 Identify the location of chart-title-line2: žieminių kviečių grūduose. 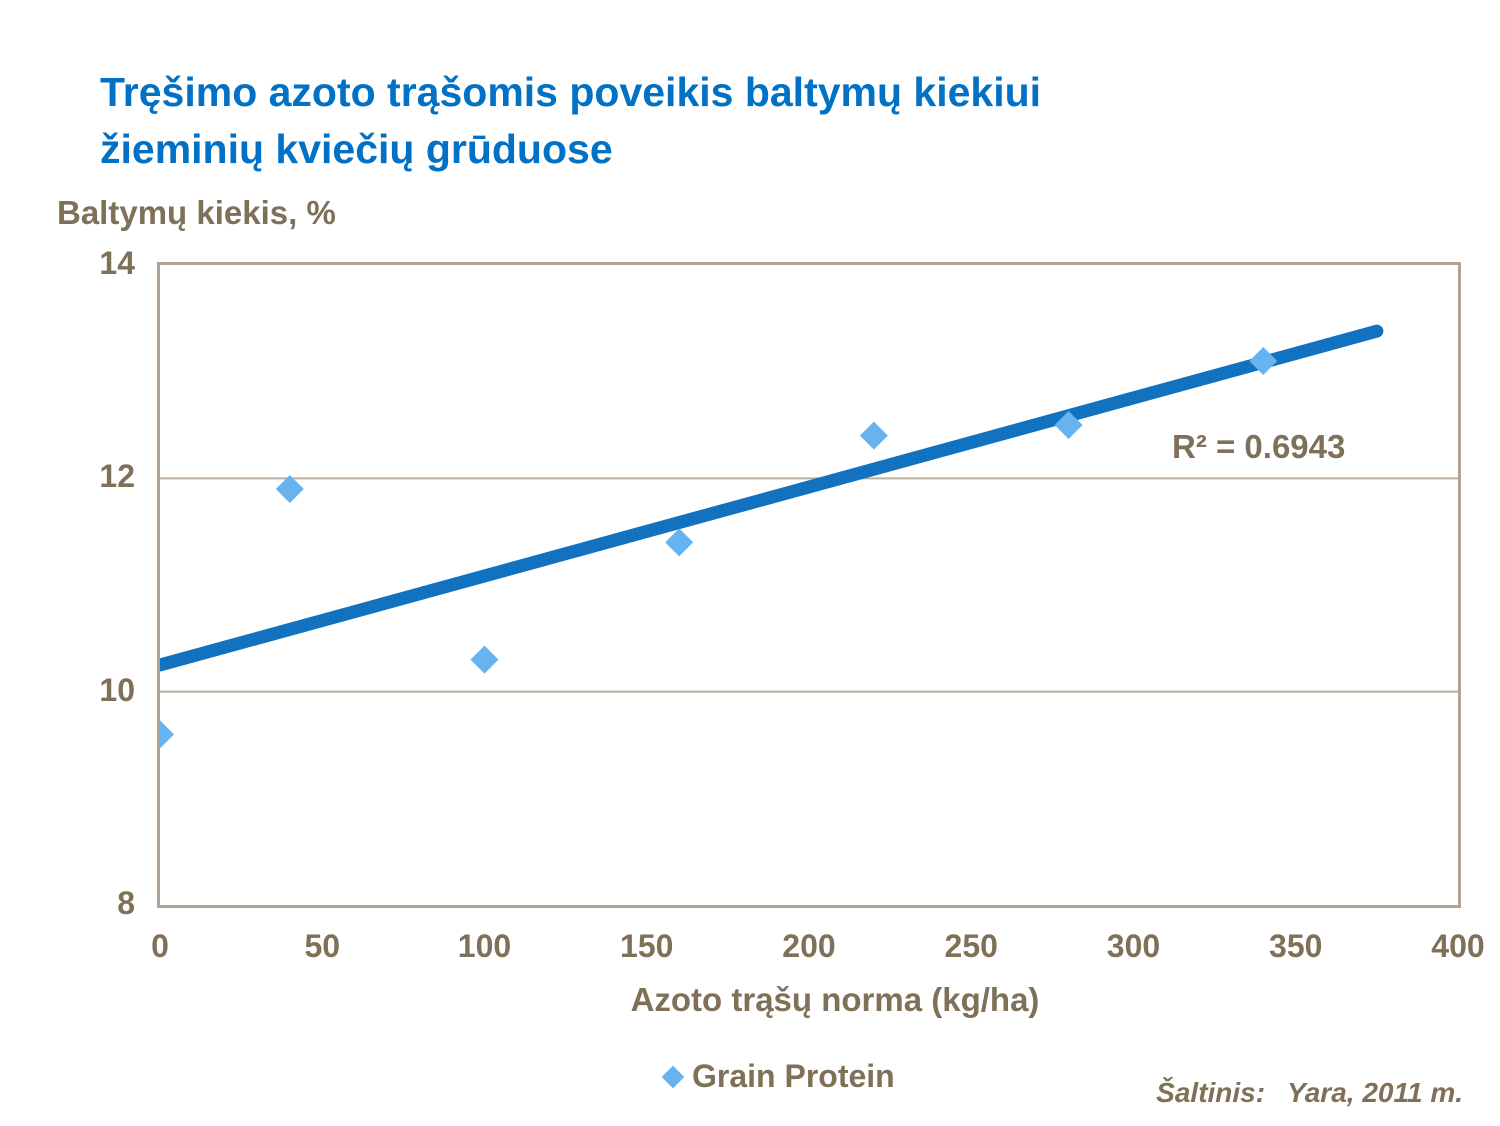
(356, 148).